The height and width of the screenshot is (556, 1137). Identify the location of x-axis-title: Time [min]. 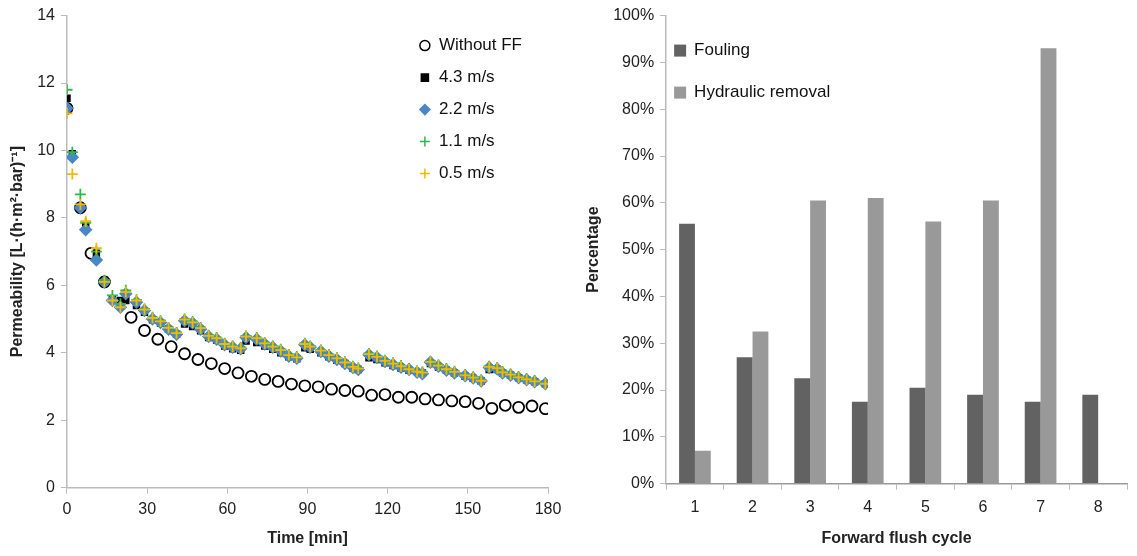
(307, 537).